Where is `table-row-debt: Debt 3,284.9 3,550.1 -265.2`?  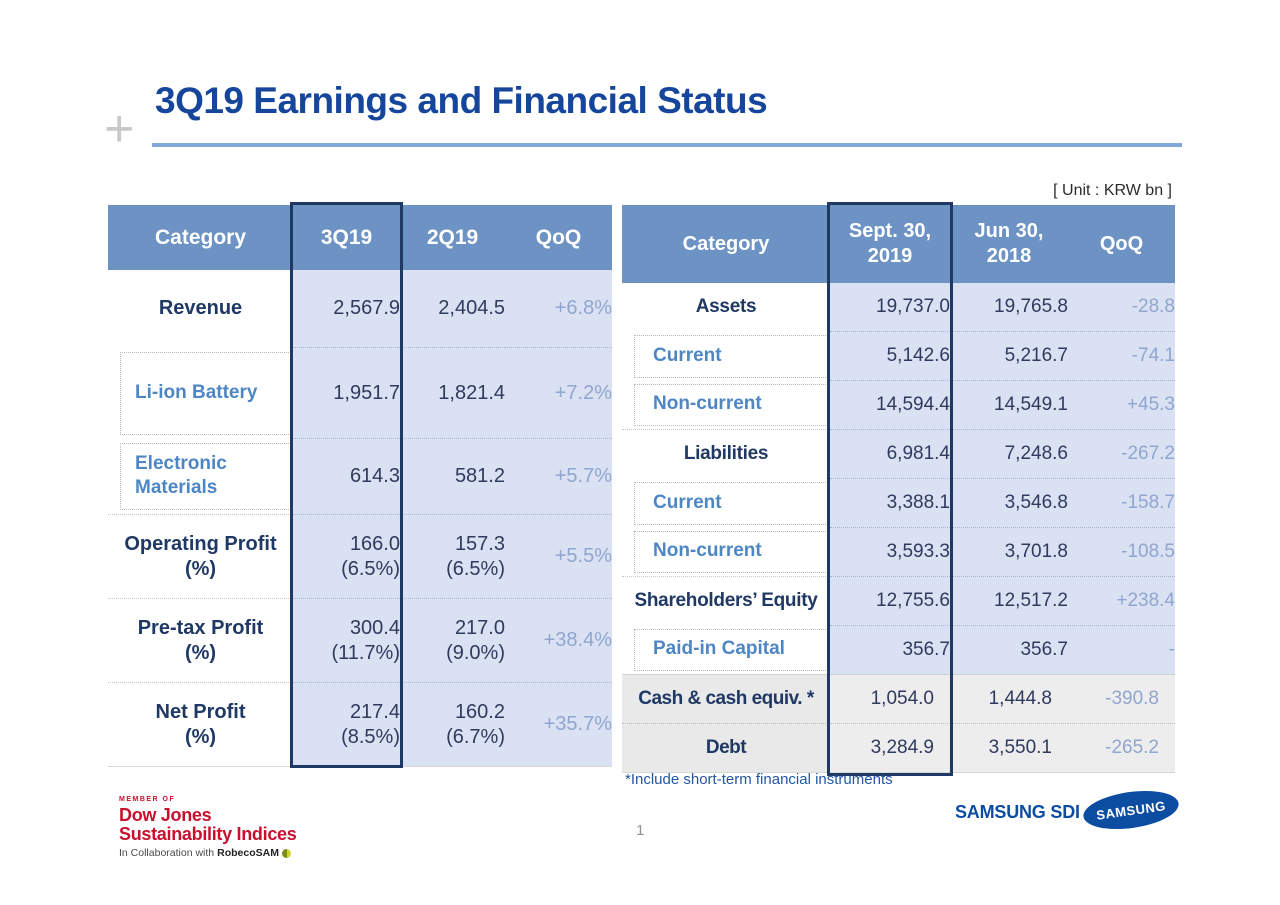 table-row-debt: Debt 3,284.9 3,550.1 -265.2 is located at coordinates (898, 748).